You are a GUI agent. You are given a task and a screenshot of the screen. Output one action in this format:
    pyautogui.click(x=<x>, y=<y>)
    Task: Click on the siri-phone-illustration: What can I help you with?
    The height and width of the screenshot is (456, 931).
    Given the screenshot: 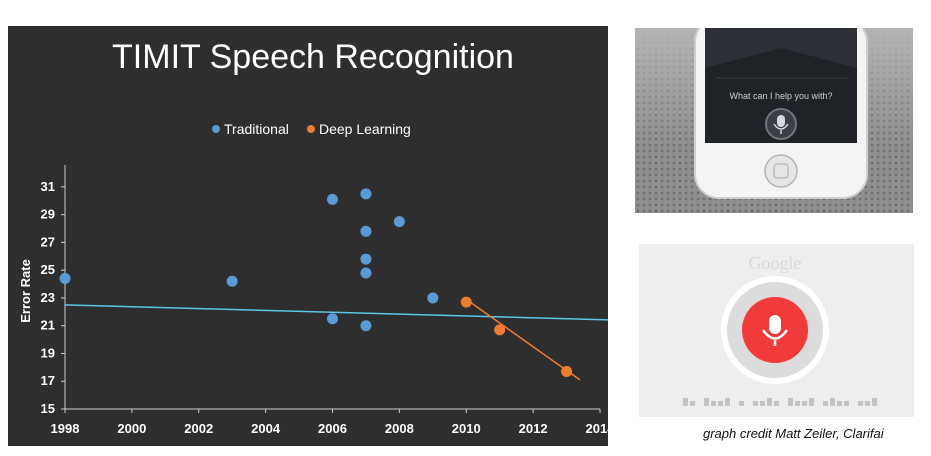 What is the action you would take?
    pyautogui.click(x=774, y=120)
    